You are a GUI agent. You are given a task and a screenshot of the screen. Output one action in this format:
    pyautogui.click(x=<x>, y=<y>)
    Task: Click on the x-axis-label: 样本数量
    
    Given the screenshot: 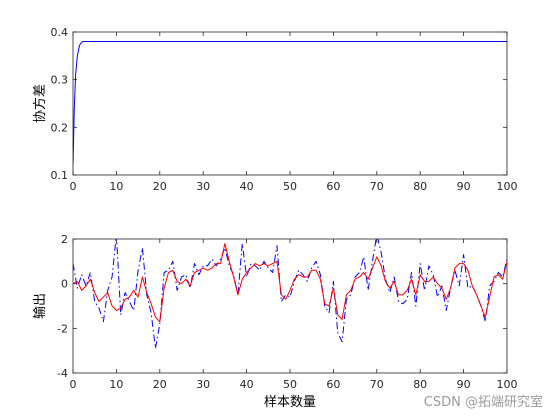 What is the action you would take?
    pyautogui.click(x=290, y=402)
    